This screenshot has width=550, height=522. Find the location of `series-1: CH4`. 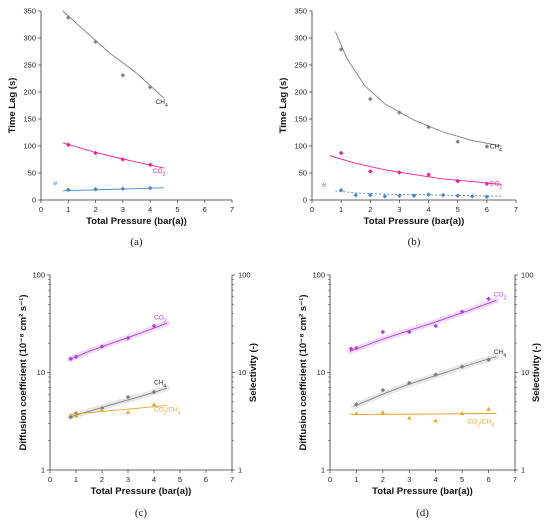

series-1: CH4 is located at coordinates (115, 59).